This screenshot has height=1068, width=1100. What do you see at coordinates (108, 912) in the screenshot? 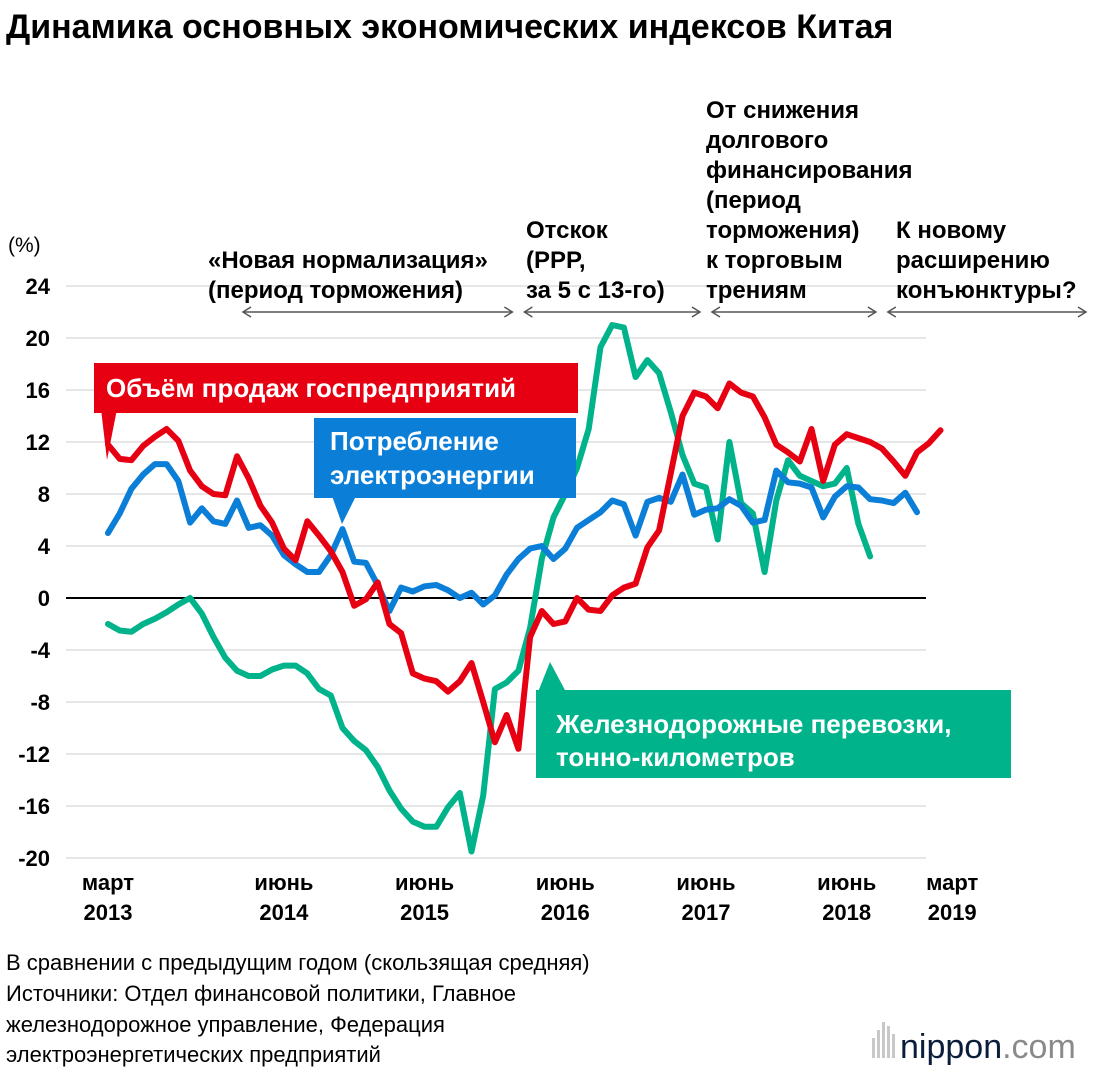
I see `x-tick-year: 2013` at bounding box center [108, 912].